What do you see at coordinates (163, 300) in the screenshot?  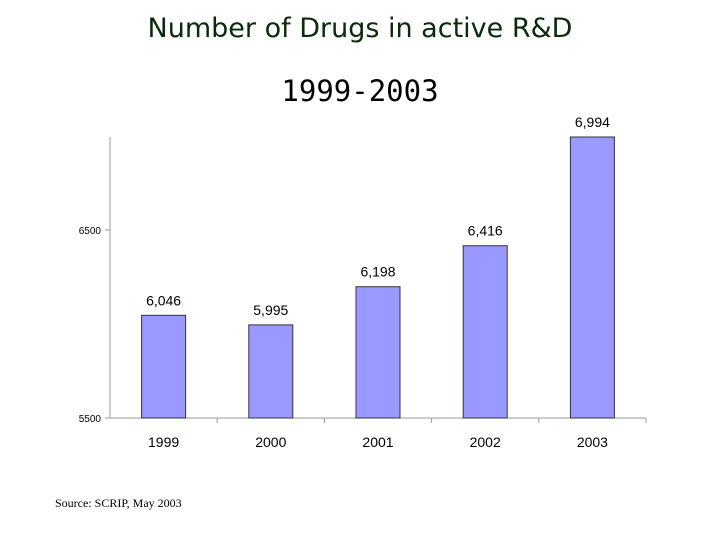 I see `bar-value-label: 6,046` at bounding box center [163, 300].